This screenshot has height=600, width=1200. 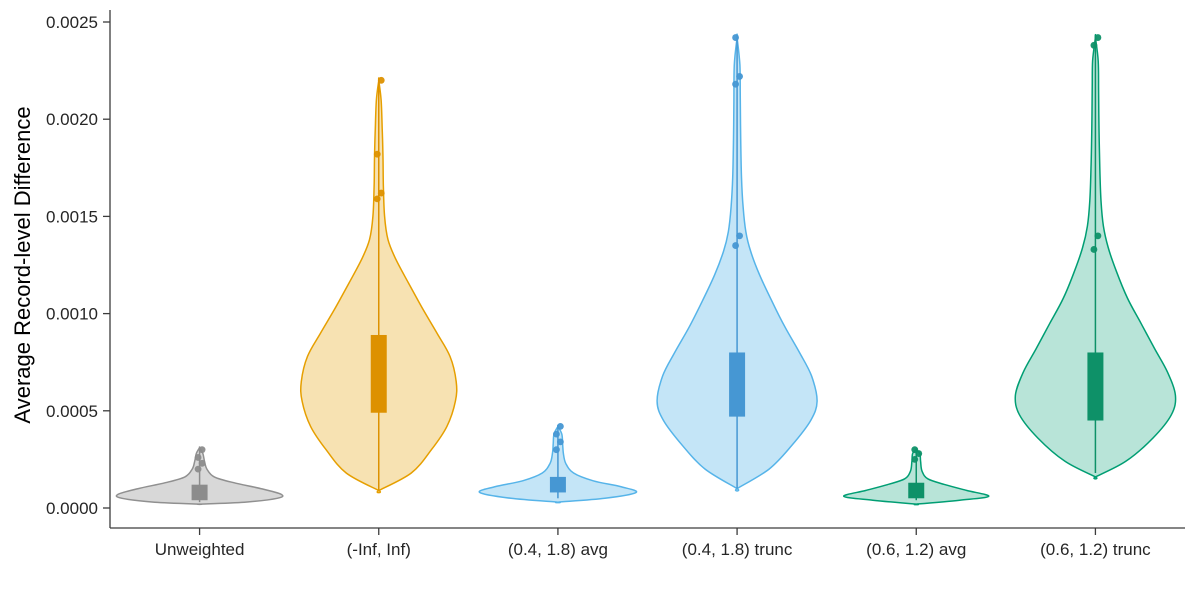 I want to click on x-tick-label: (0.4, 1.8) avg, so click(x=558, y=549).